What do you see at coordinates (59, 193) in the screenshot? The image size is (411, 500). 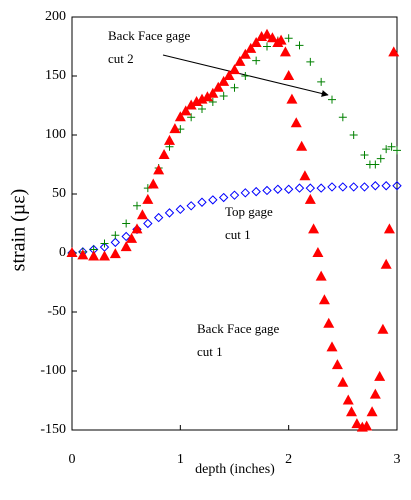 I see `y-tick-label: 50` at bounding box center [59, 193].